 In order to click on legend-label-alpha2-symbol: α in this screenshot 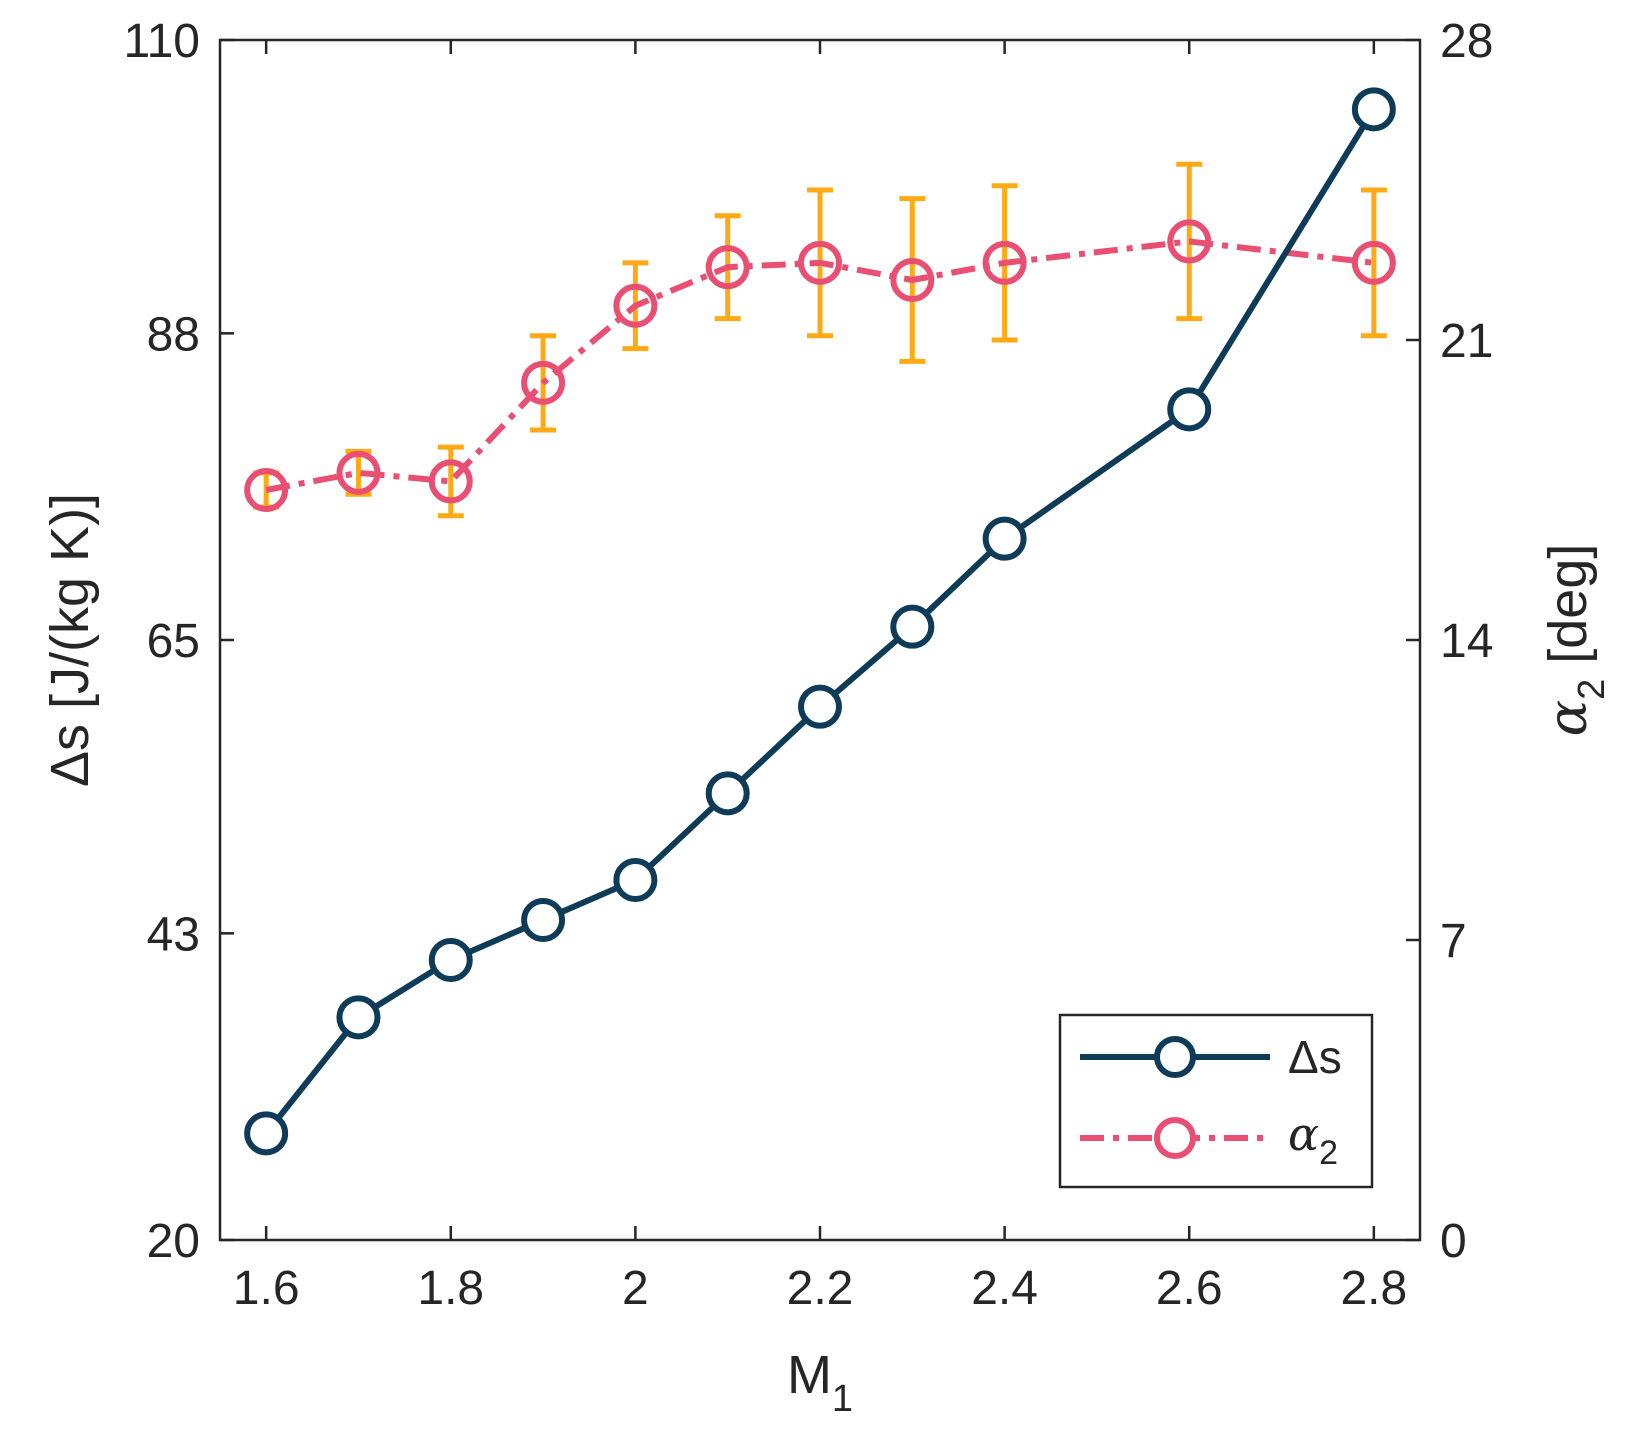, I will do `click(1303, 1134)`.